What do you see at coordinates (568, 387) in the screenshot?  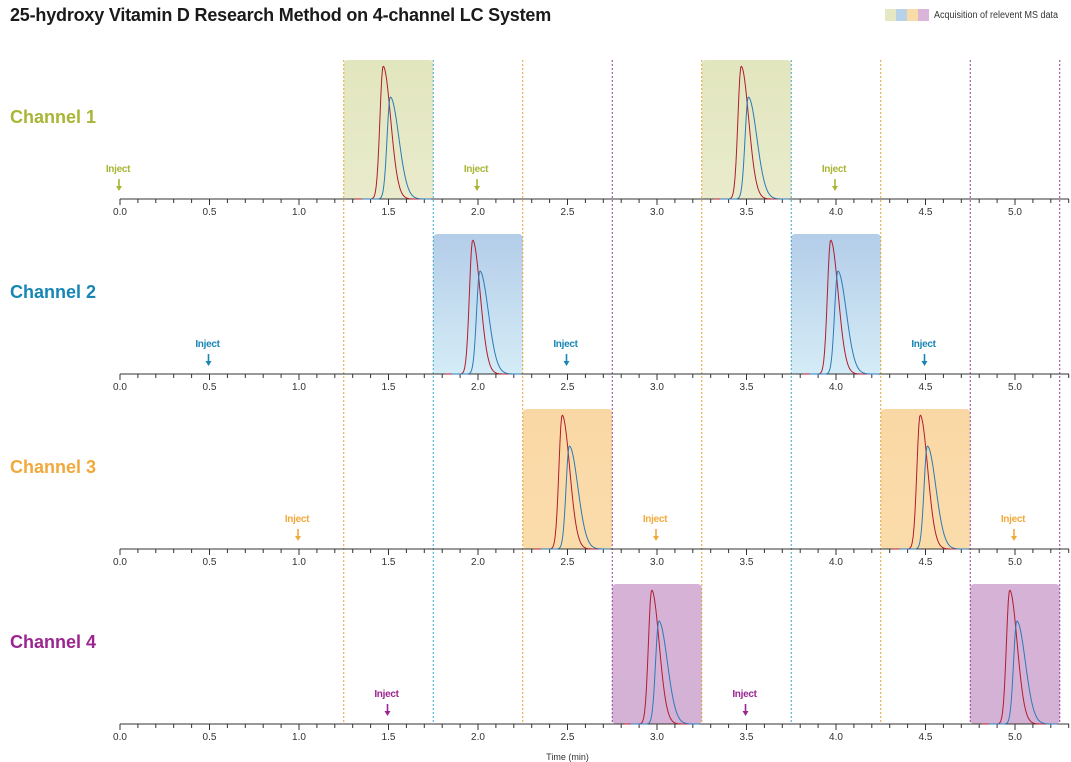 I see `x-tick-label-ch2-5: 2.5` at bounding box center [568, 387].